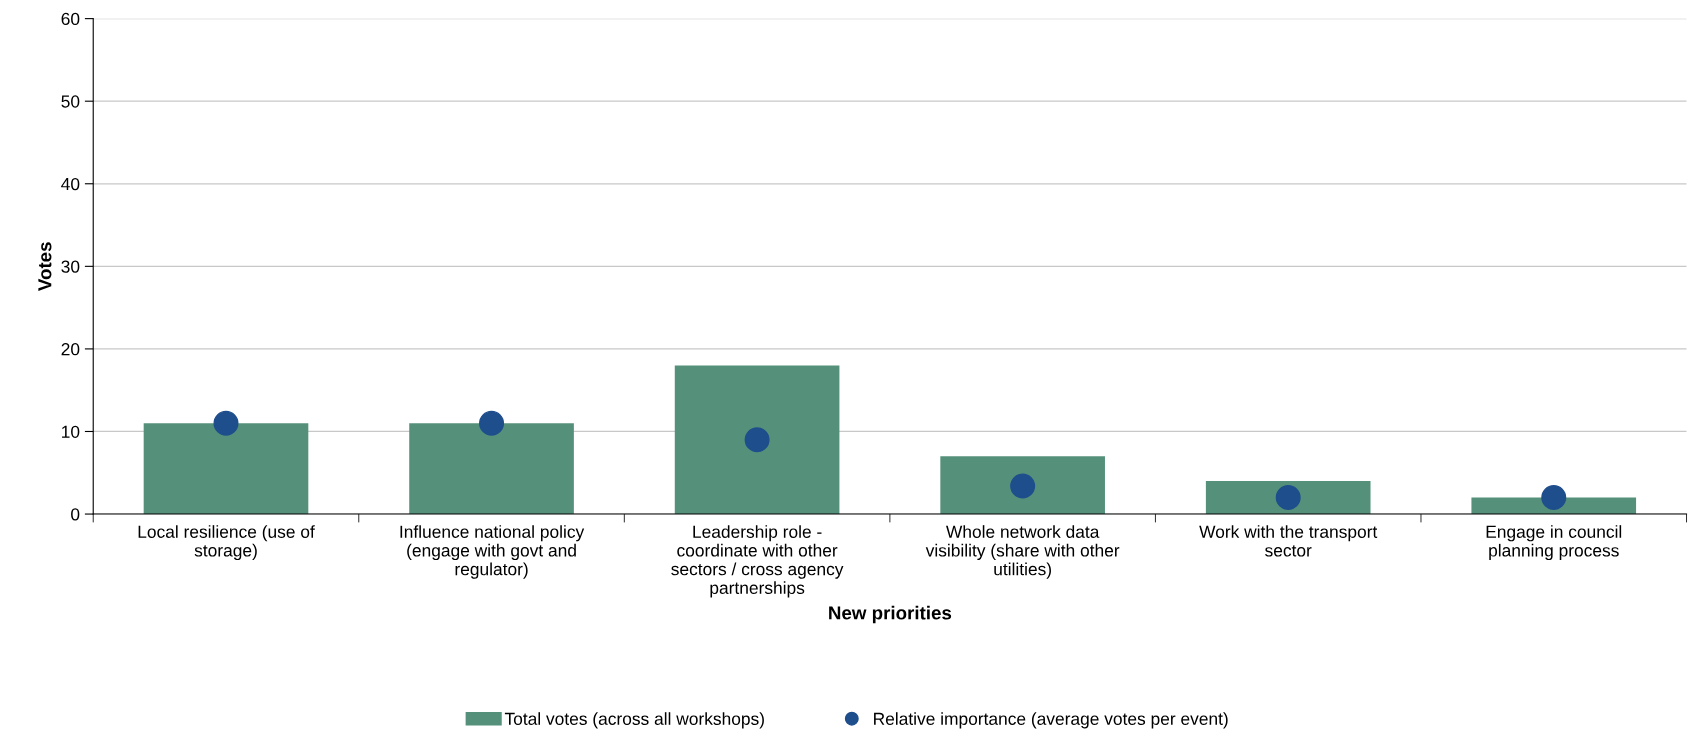  What do you see at coordinates (70, 101) in the screenshot?
I see `y-tick-label: 50` at bounding box center [70, 101].